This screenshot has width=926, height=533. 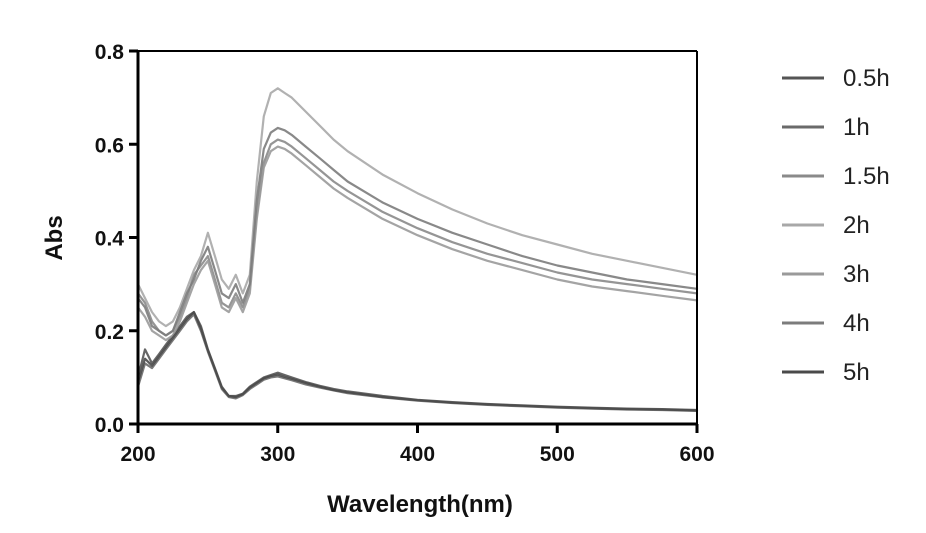 I want to click on legend: 0.5h 1h 1.5h 2h 3h 4h 5h, so click(x=836, y=225).